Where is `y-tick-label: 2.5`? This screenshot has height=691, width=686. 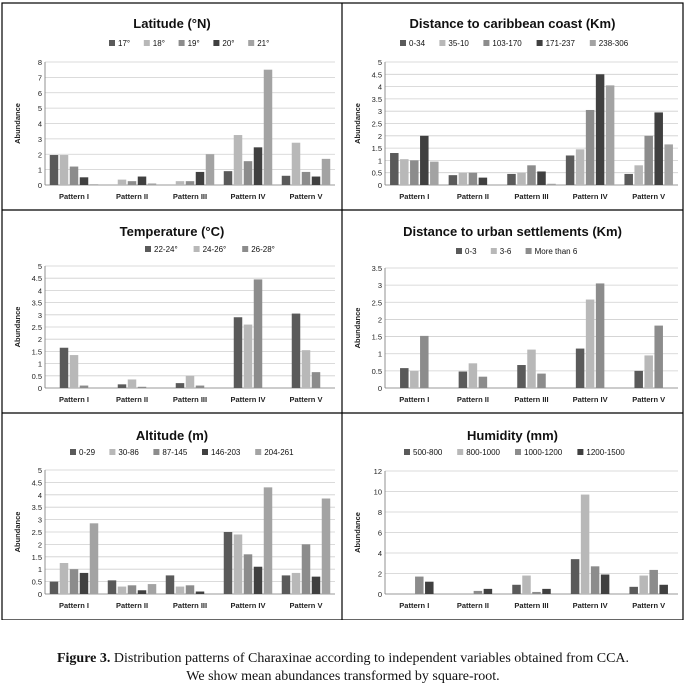 y-tick-label: 2.5 is located at coordinates (37, 327).